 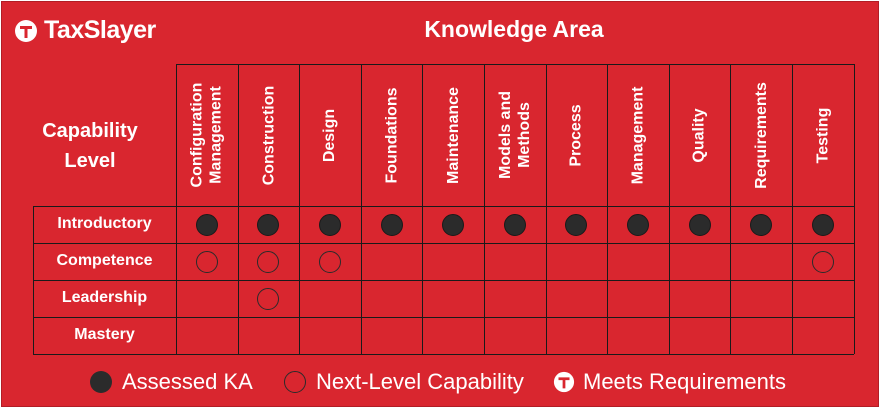 I want to click on column-header-label: Requirements, so click(x=761, y=135).